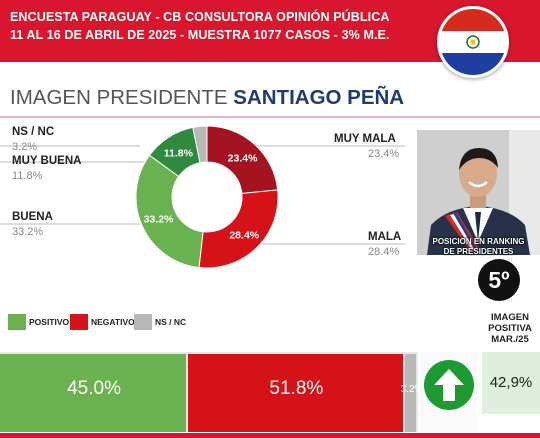 The width and height of the screenshot is (540, 438). I want to click on legend-label-positivo: POSITIVO, so click(49, 322).